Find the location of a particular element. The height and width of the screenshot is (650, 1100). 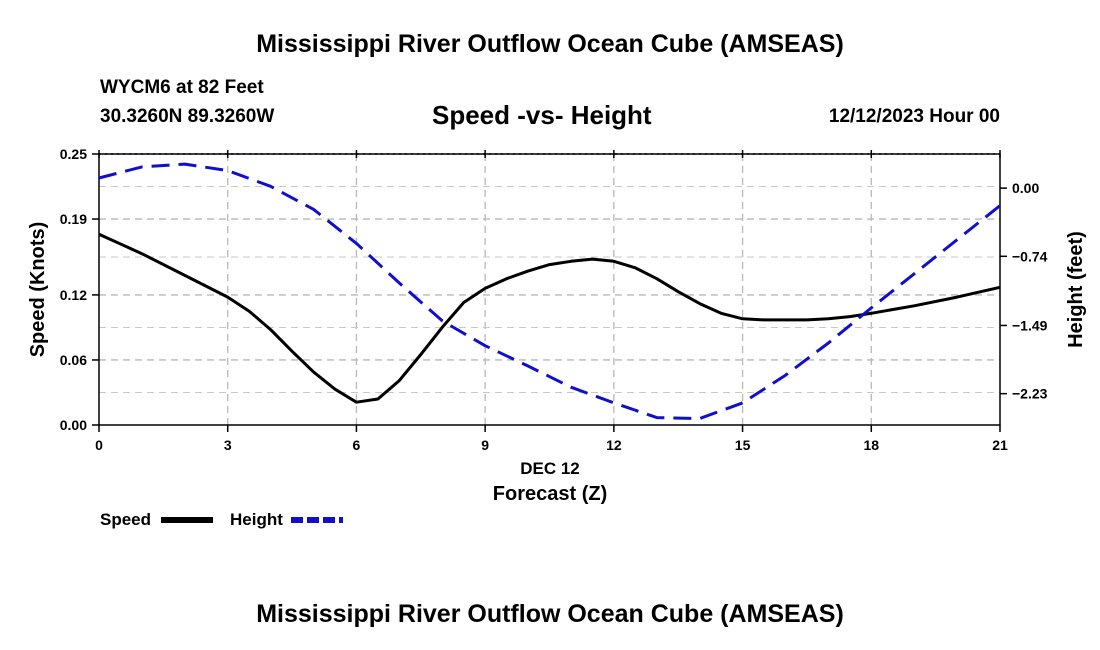

x-tick-label: 6 is located at coordinates (357, 445).